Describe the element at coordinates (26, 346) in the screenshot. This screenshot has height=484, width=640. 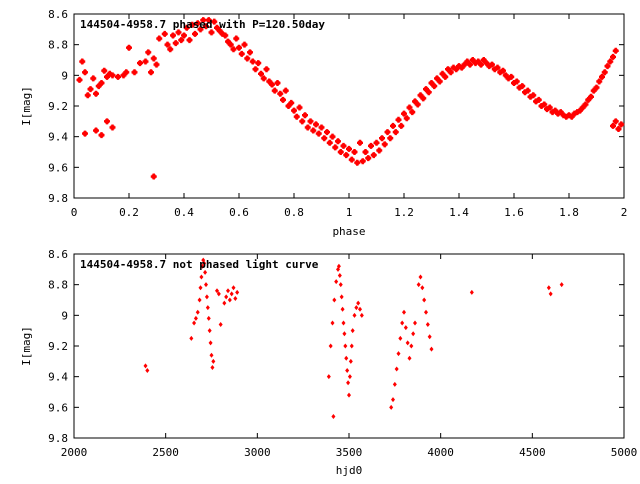
I see `bottom-y-axis-label: I[mag]` at that location.